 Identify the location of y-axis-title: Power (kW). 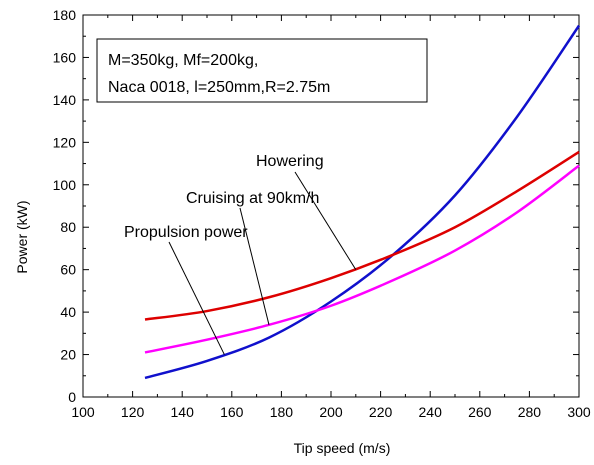
(22, 236).